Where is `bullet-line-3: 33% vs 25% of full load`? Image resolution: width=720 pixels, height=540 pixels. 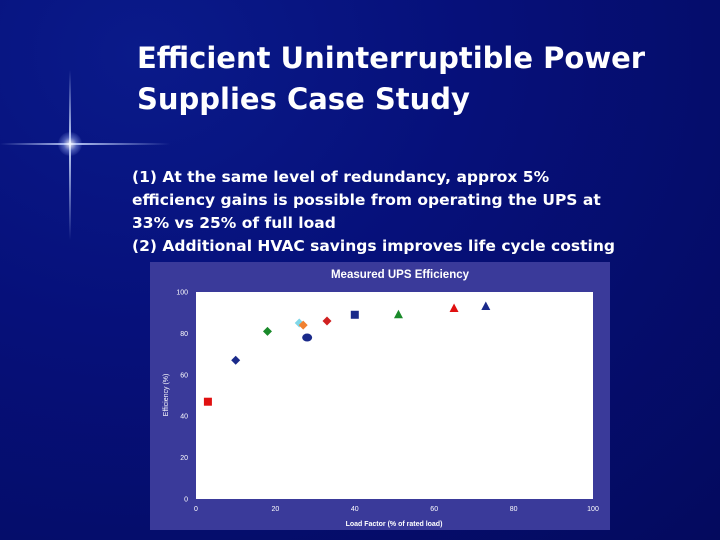
bullet-line-3: 33% vs 25% of full load is located at coordinates (234, 223).